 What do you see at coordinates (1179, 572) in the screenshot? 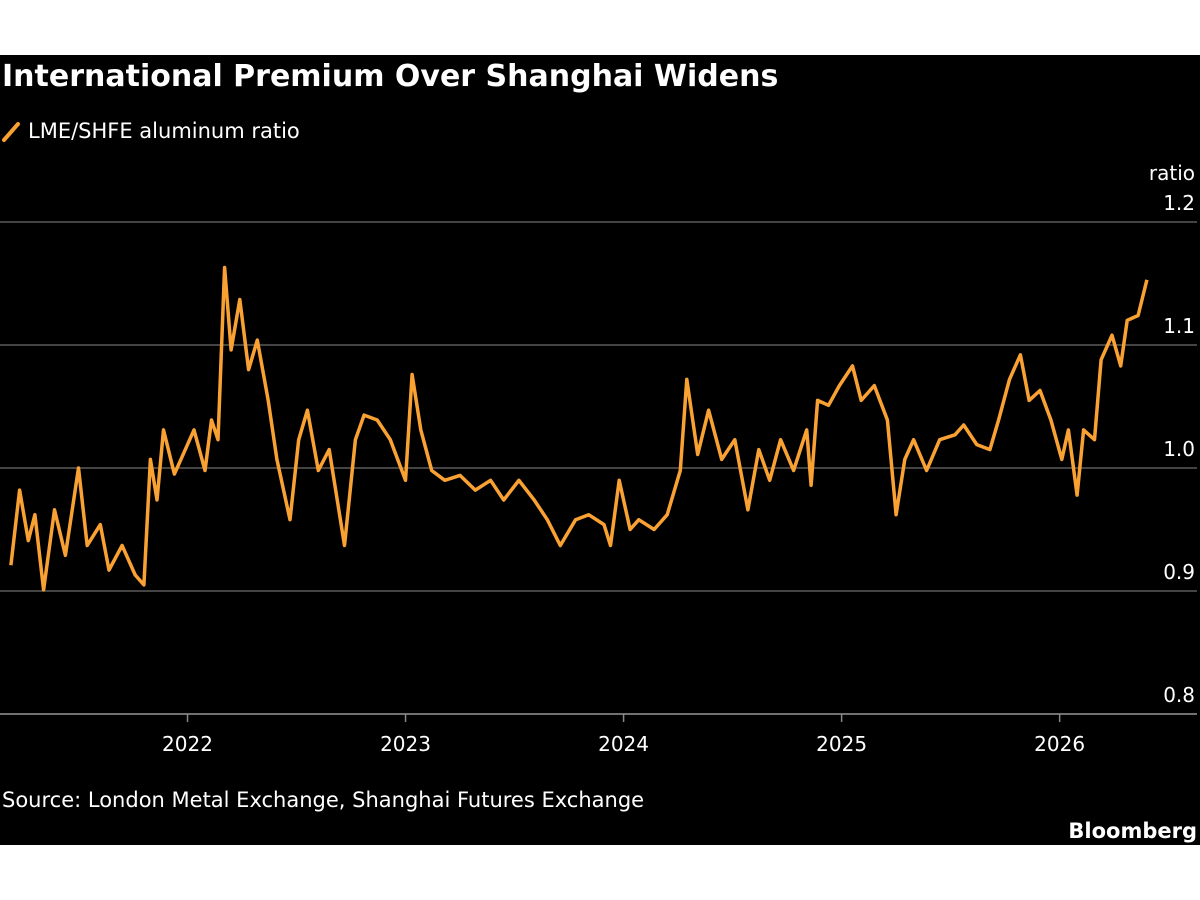
I see `y-tick-label: 0.9` at bounding box center [1179, 572].